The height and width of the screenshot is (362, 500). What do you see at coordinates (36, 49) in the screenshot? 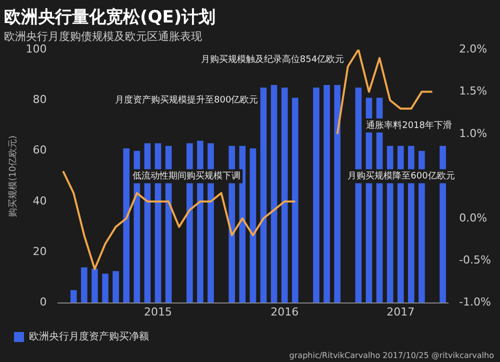
I see `y-tick-label: 100` at bounding box center [36, 49].